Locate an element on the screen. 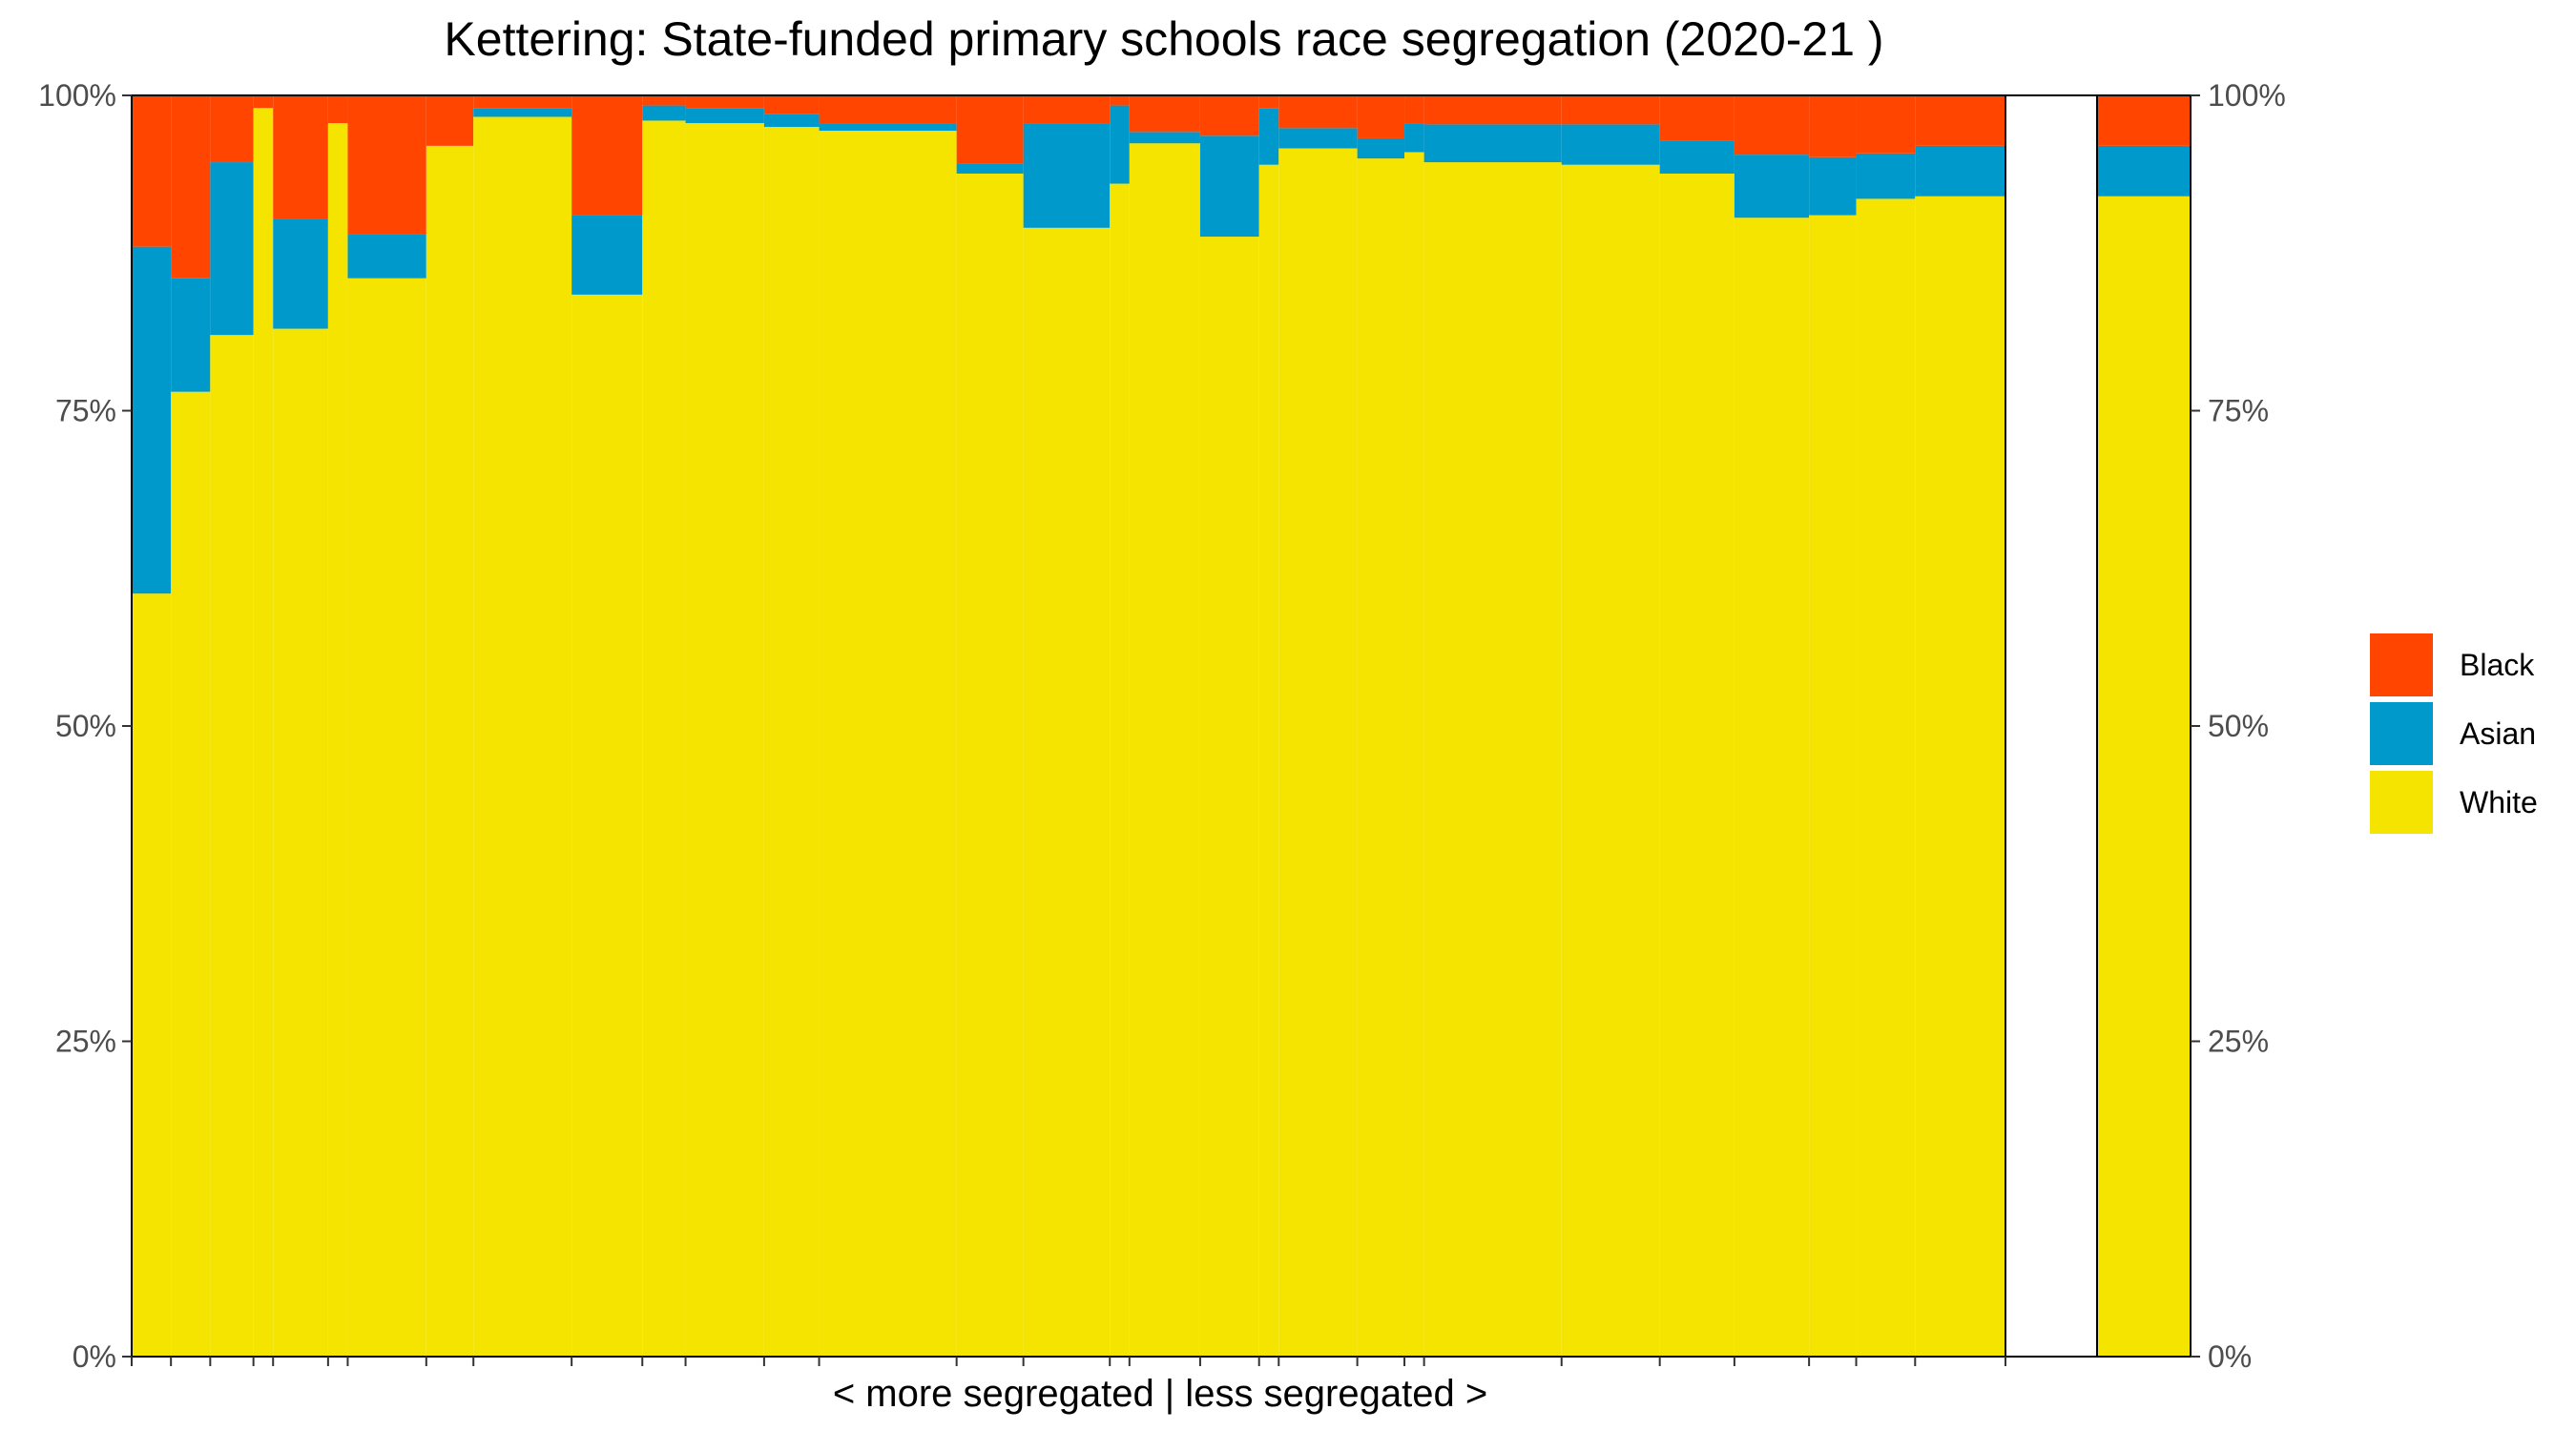  school-bar-11-white-segment is located at coordinates (664, 739).